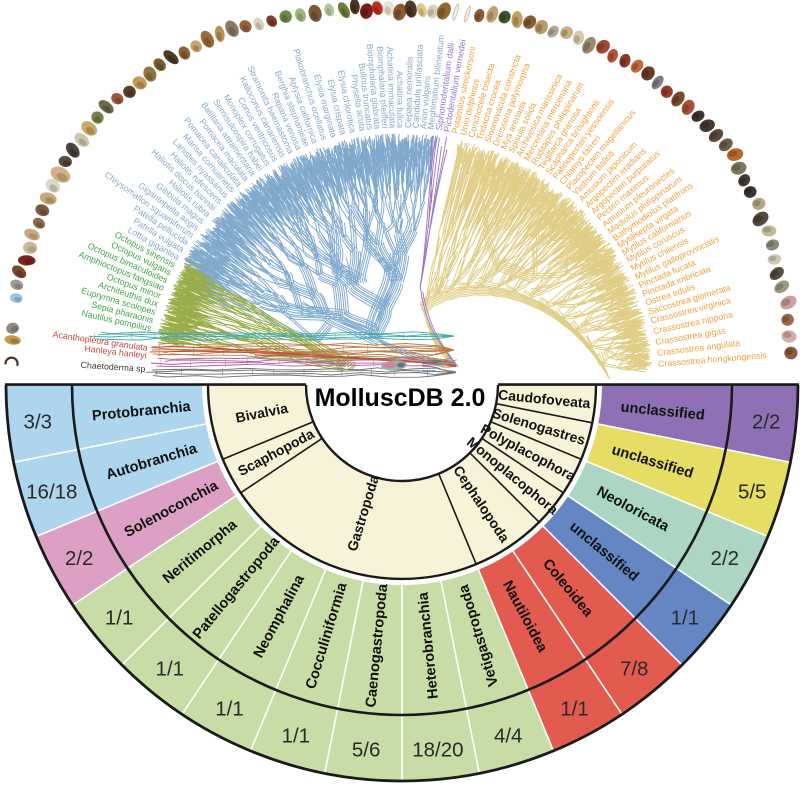 The width and height of the screenshot is (803, 786). What do you see at coordinates (425, 102) in the screenshot?
I see `svg-text: Arion vulgaris` at bounding box center [425, 102].